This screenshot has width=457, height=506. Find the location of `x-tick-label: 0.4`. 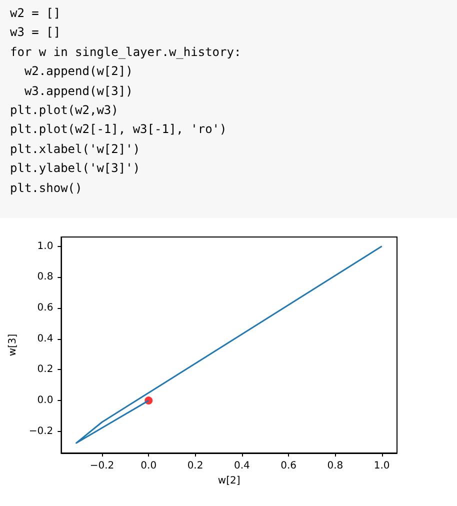

x-tick-label: 0.4 is located at coordinates (242, 466).